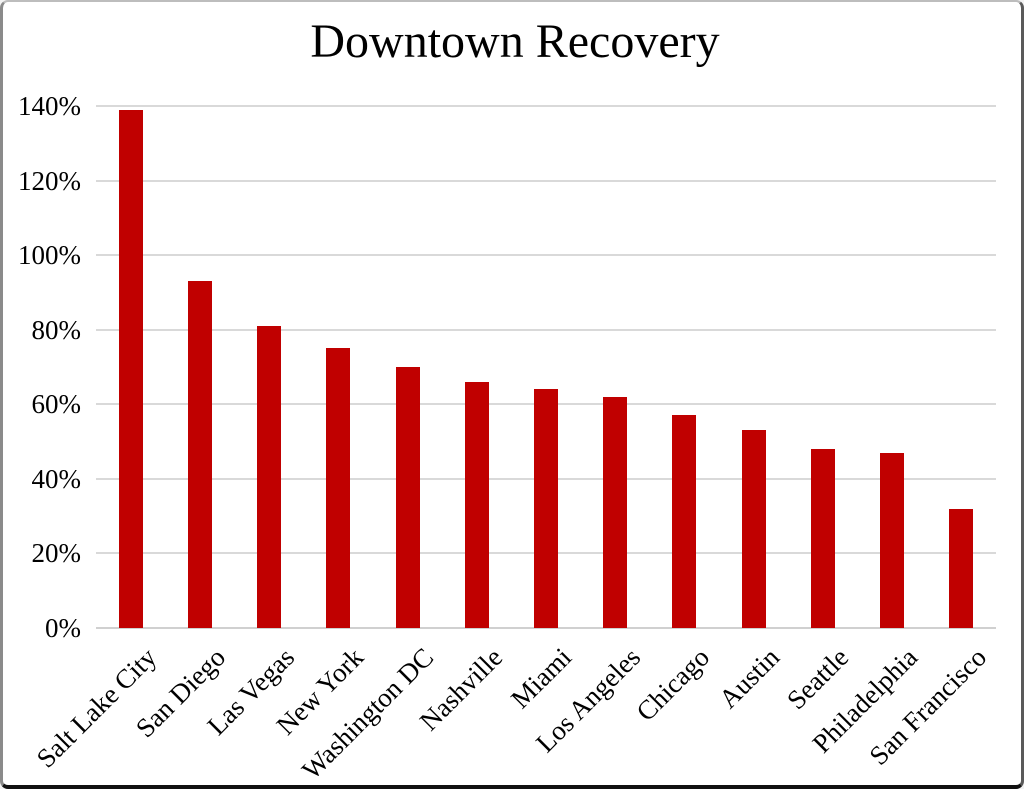 The image size is (1024, 789). Describe the element at coordinates (269, 476) in the screenshot. I see `bar-las-vegas` at that location.